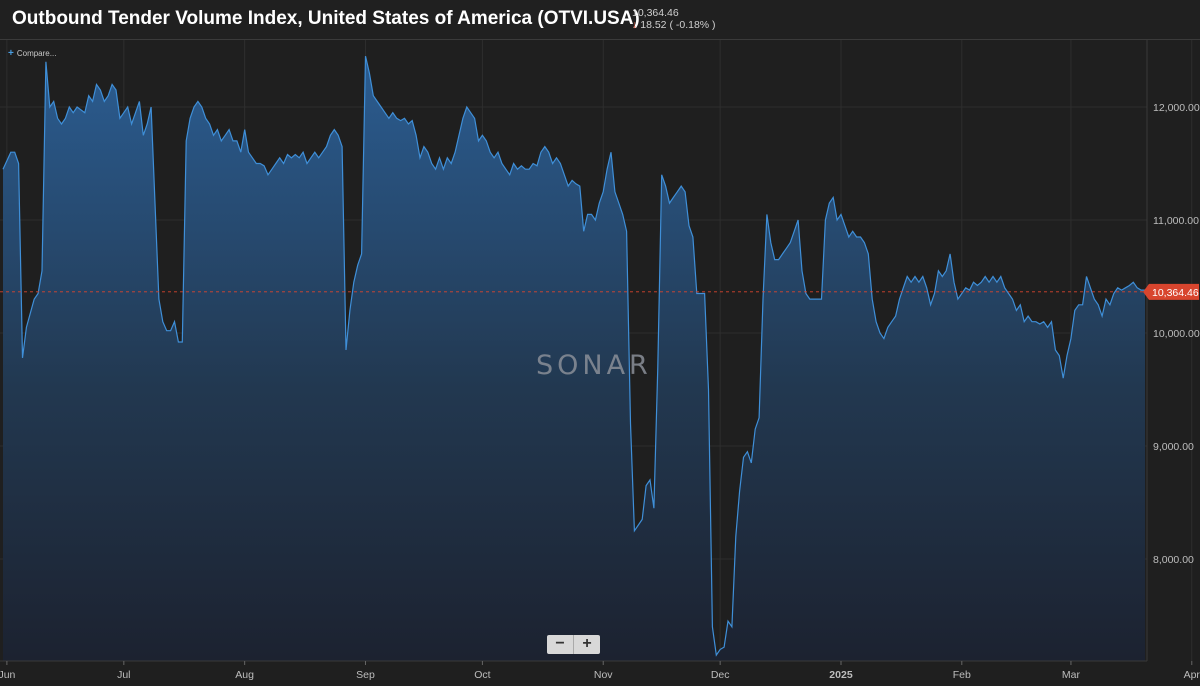 Image resolution: width=1200 pixels, height=686 pixels. I want to click on zoom-controls: − +, so click(573, 644).